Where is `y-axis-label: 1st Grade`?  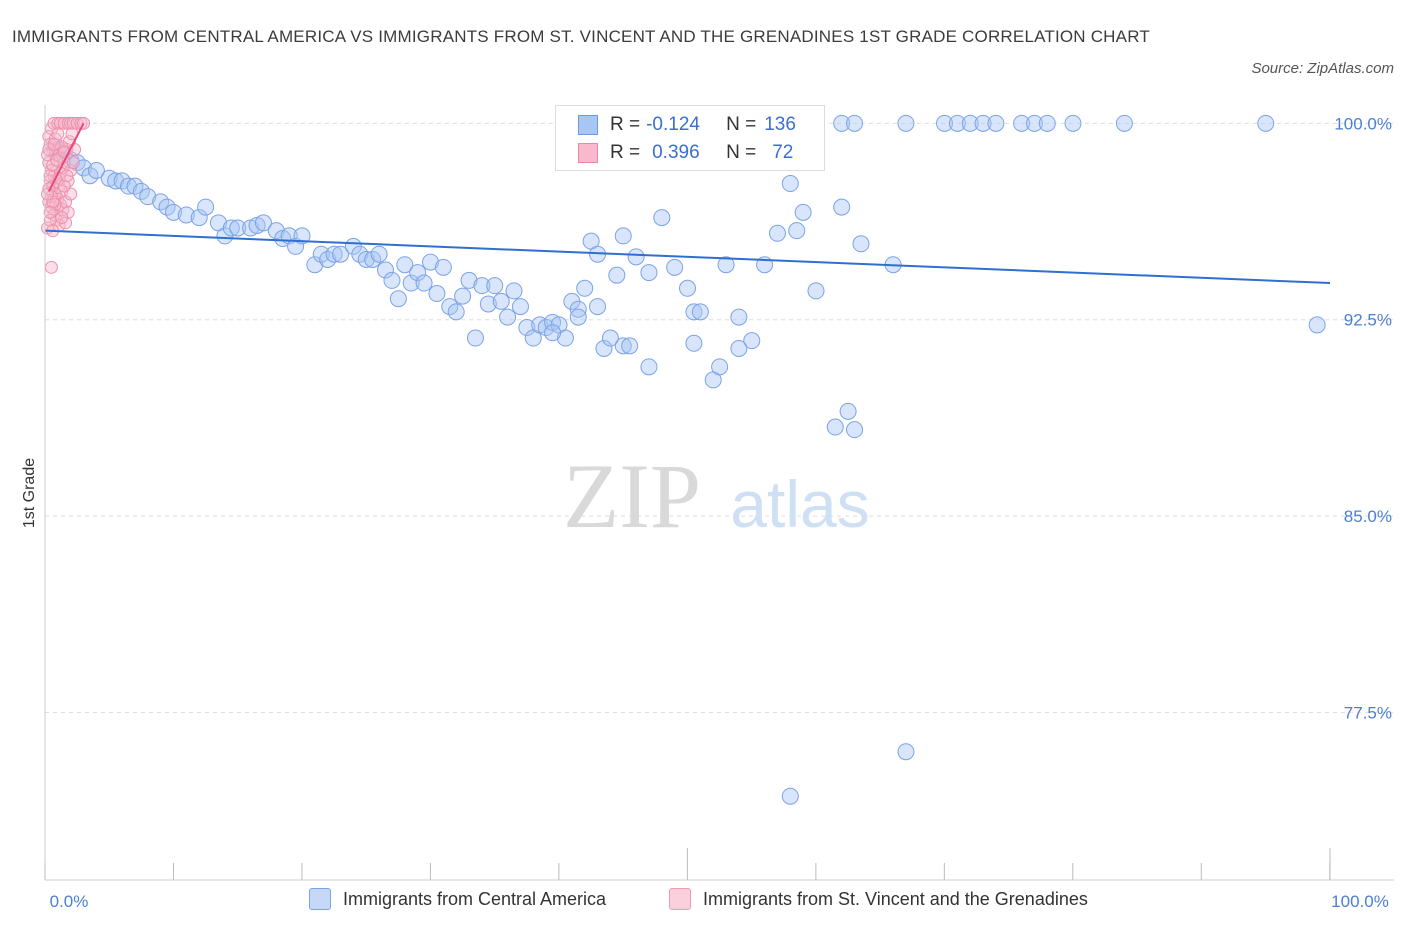
y-axis-label: 1st Grade is located at coordinates (29, 493).